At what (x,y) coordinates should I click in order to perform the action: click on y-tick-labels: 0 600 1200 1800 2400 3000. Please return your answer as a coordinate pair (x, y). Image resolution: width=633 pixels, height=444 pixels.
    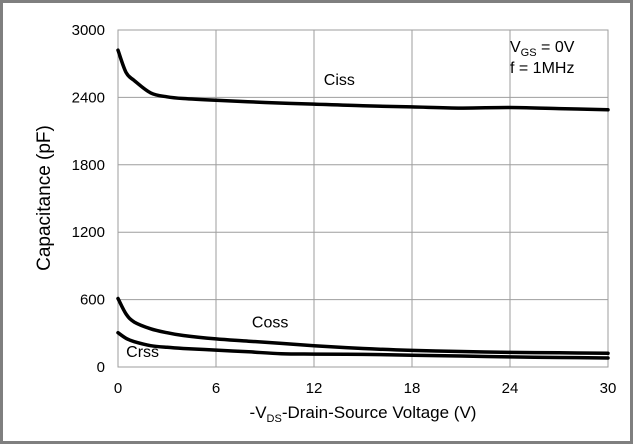
    Looking at the image, I should click on (88, 199).